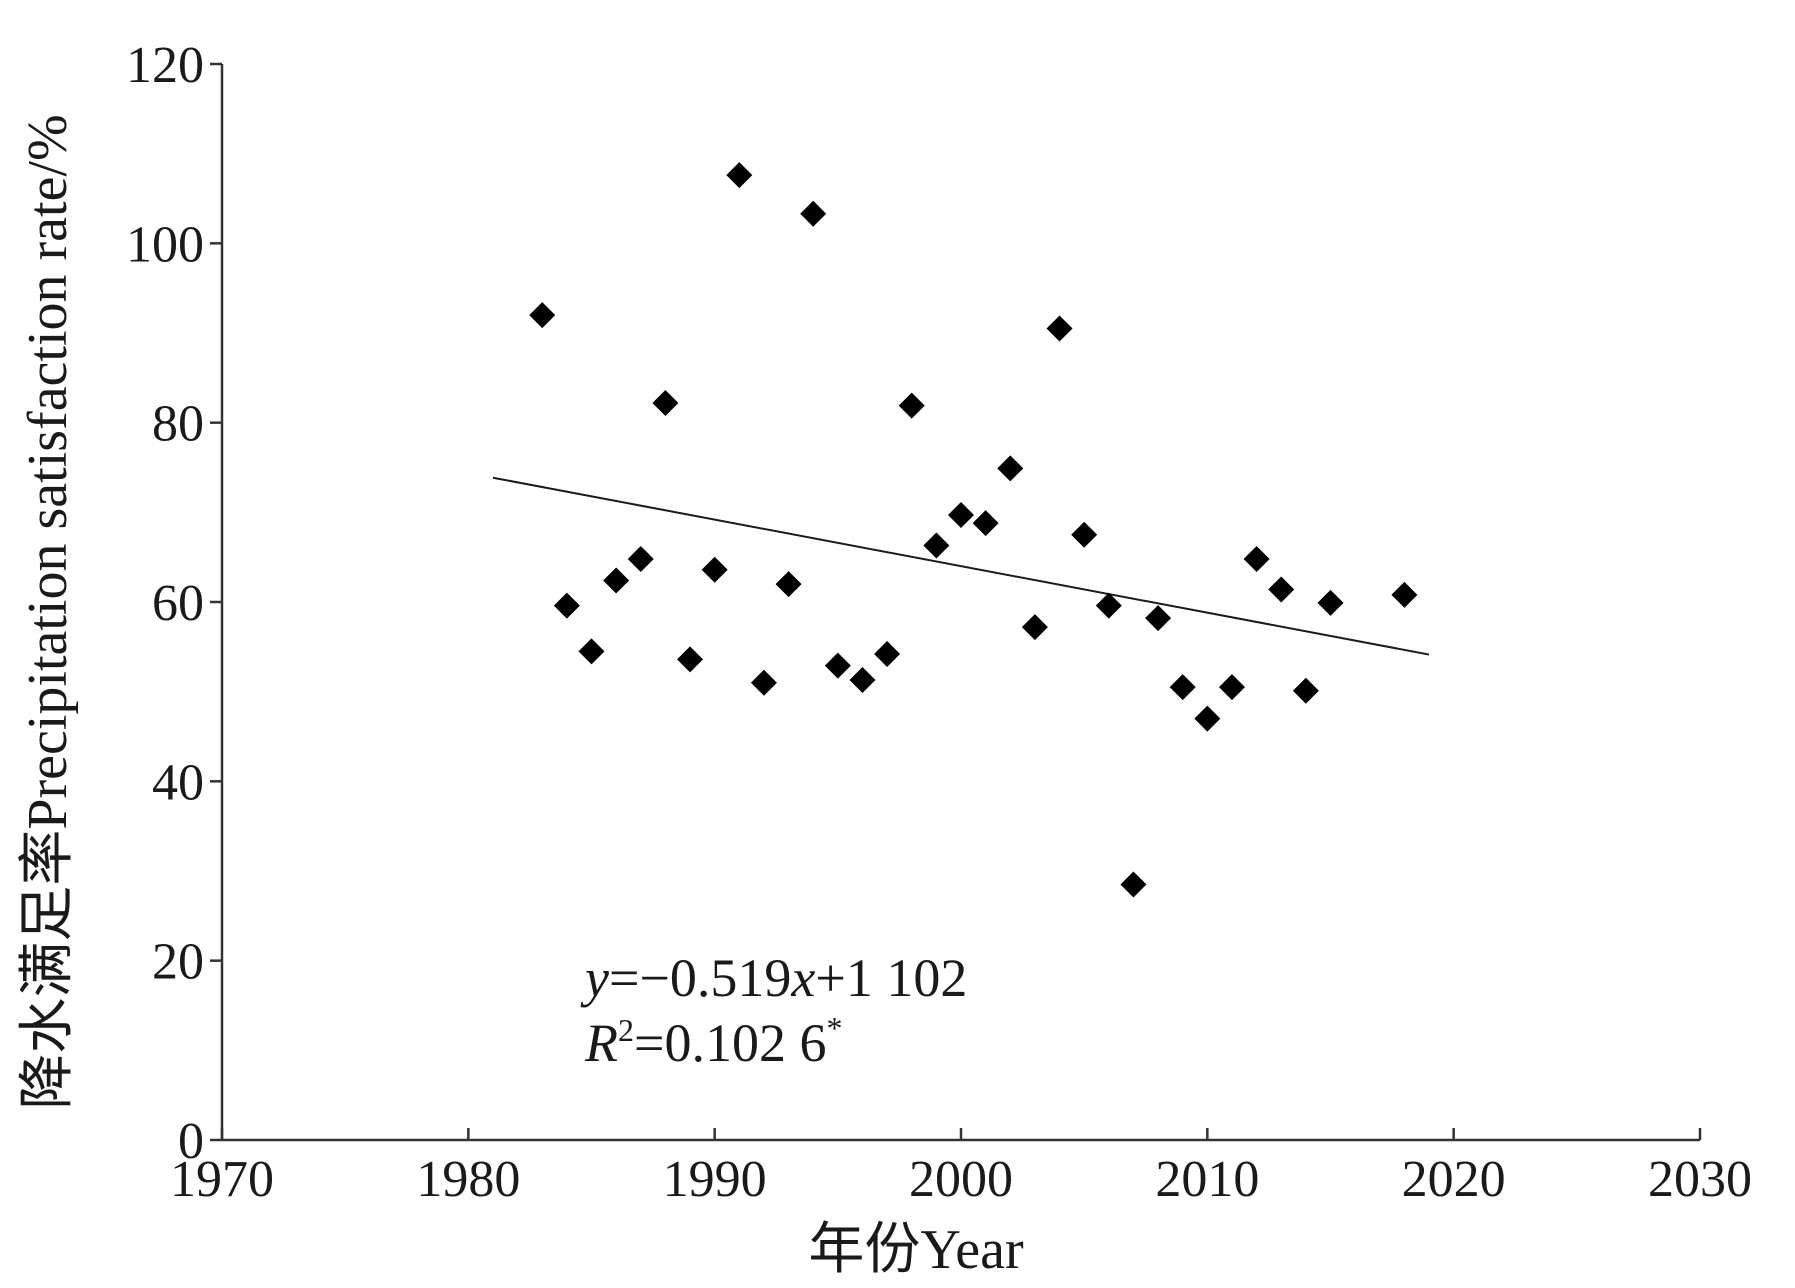 Image resolution: width=1795 pixels, height=1288 pixels. I want to click on x-tick-label: 2030, so click(1700, 1179).